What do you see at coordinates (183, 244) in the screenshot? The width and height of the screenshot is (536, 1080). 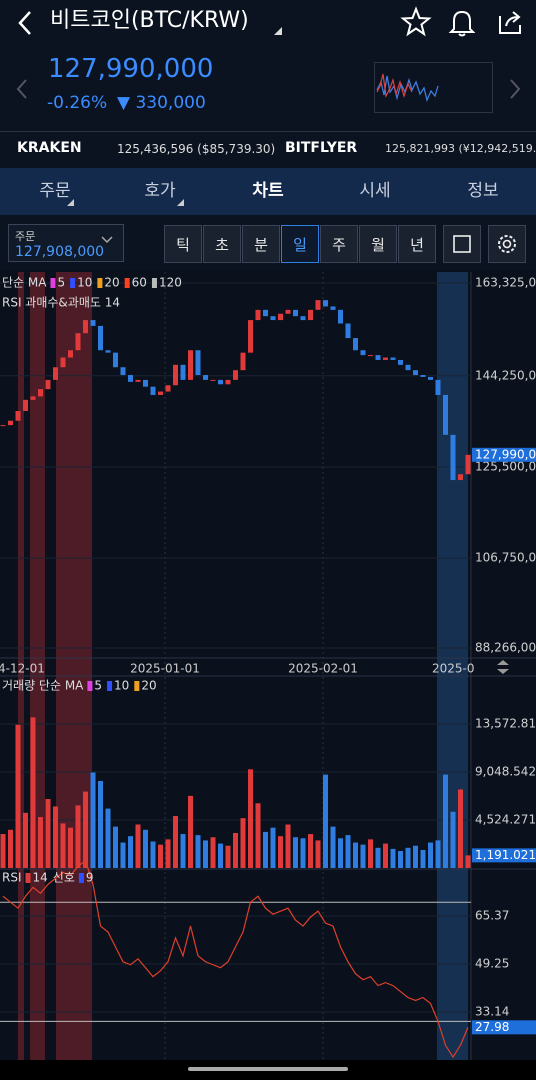 I see `period-button: 틱` at bounding box center [183, 244].